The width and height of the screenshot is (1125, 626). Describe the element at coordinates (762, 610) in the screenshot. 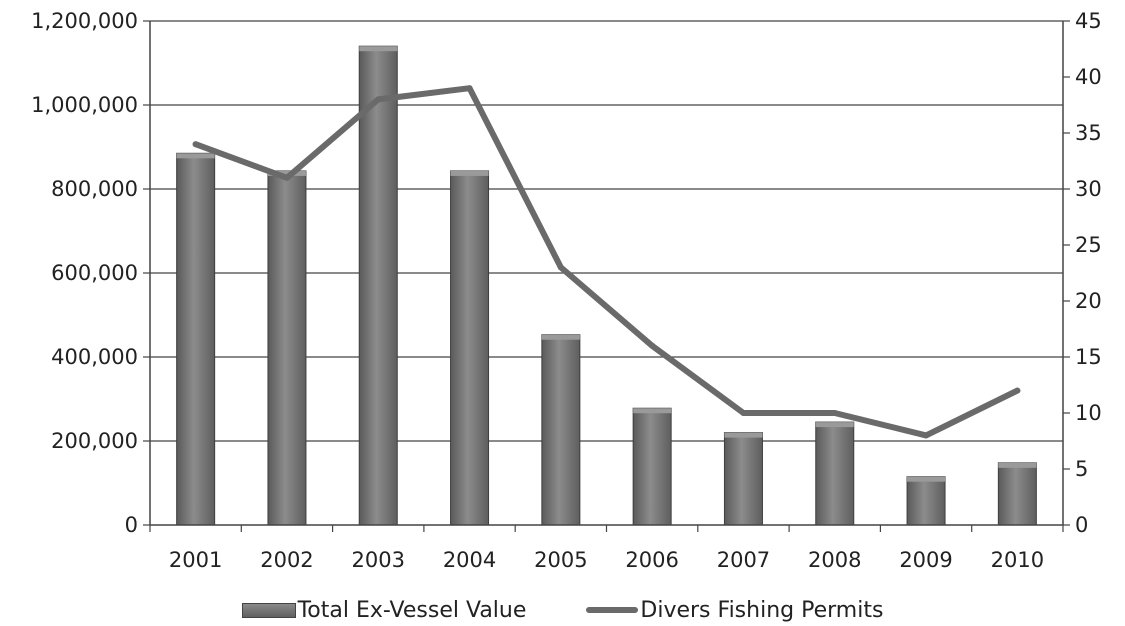

I see `legend-line-label: Divers Fishing Permits` at that location.